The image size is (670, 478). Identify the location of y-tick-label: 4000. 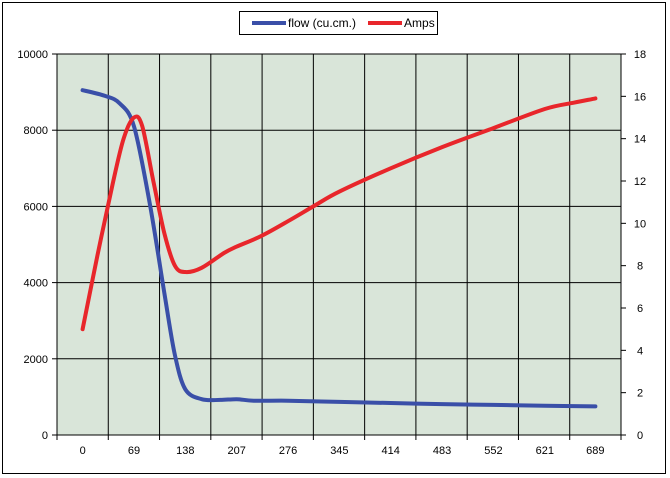
(36, 284).